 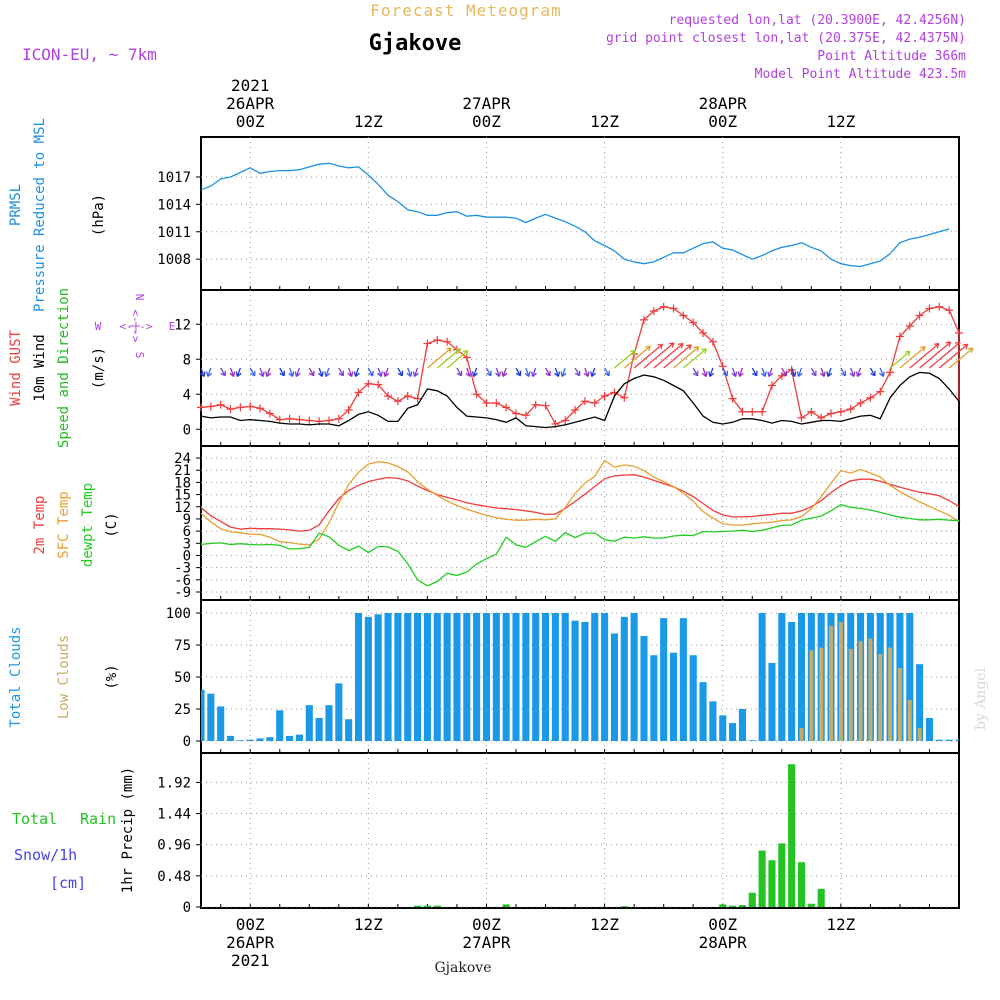 I want to click on clouds-ytick-label: 25, so click(x=182, y=710).